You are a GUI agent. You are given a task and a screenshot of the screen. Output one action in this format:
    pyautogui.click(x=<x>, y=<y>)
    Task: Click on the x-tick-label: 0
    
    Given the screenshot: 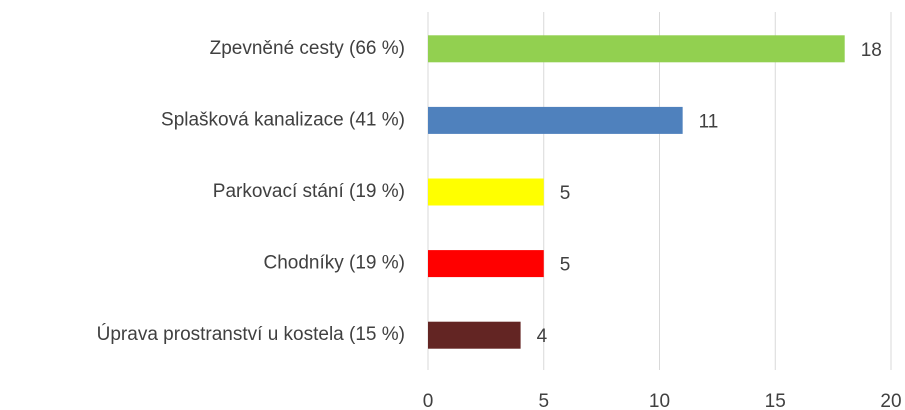 What is the action you would take?
    pyautogui.click(x=428, y=400)
    